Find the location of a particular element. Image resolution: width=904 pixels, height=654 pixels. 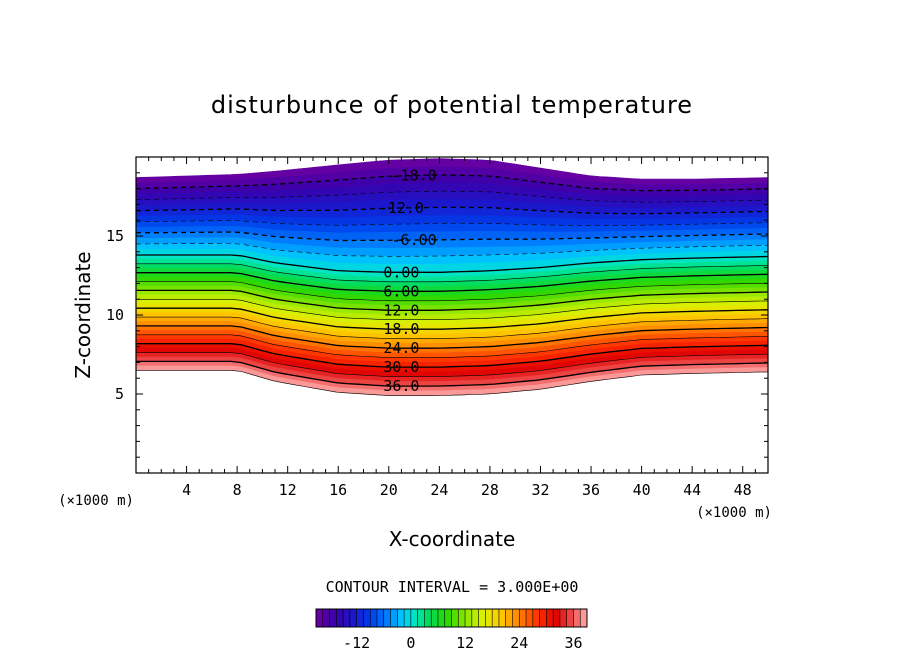

colorbar-tick-label: 36 is located at coordinates (573, 643).